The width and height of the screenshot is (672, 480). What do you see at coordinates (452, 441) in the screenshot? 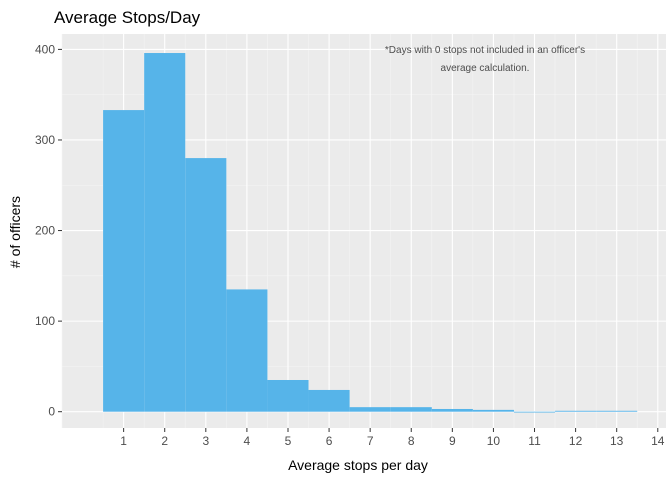
I see `x-tick-label-9: 9` at bounding box center [452, 441].